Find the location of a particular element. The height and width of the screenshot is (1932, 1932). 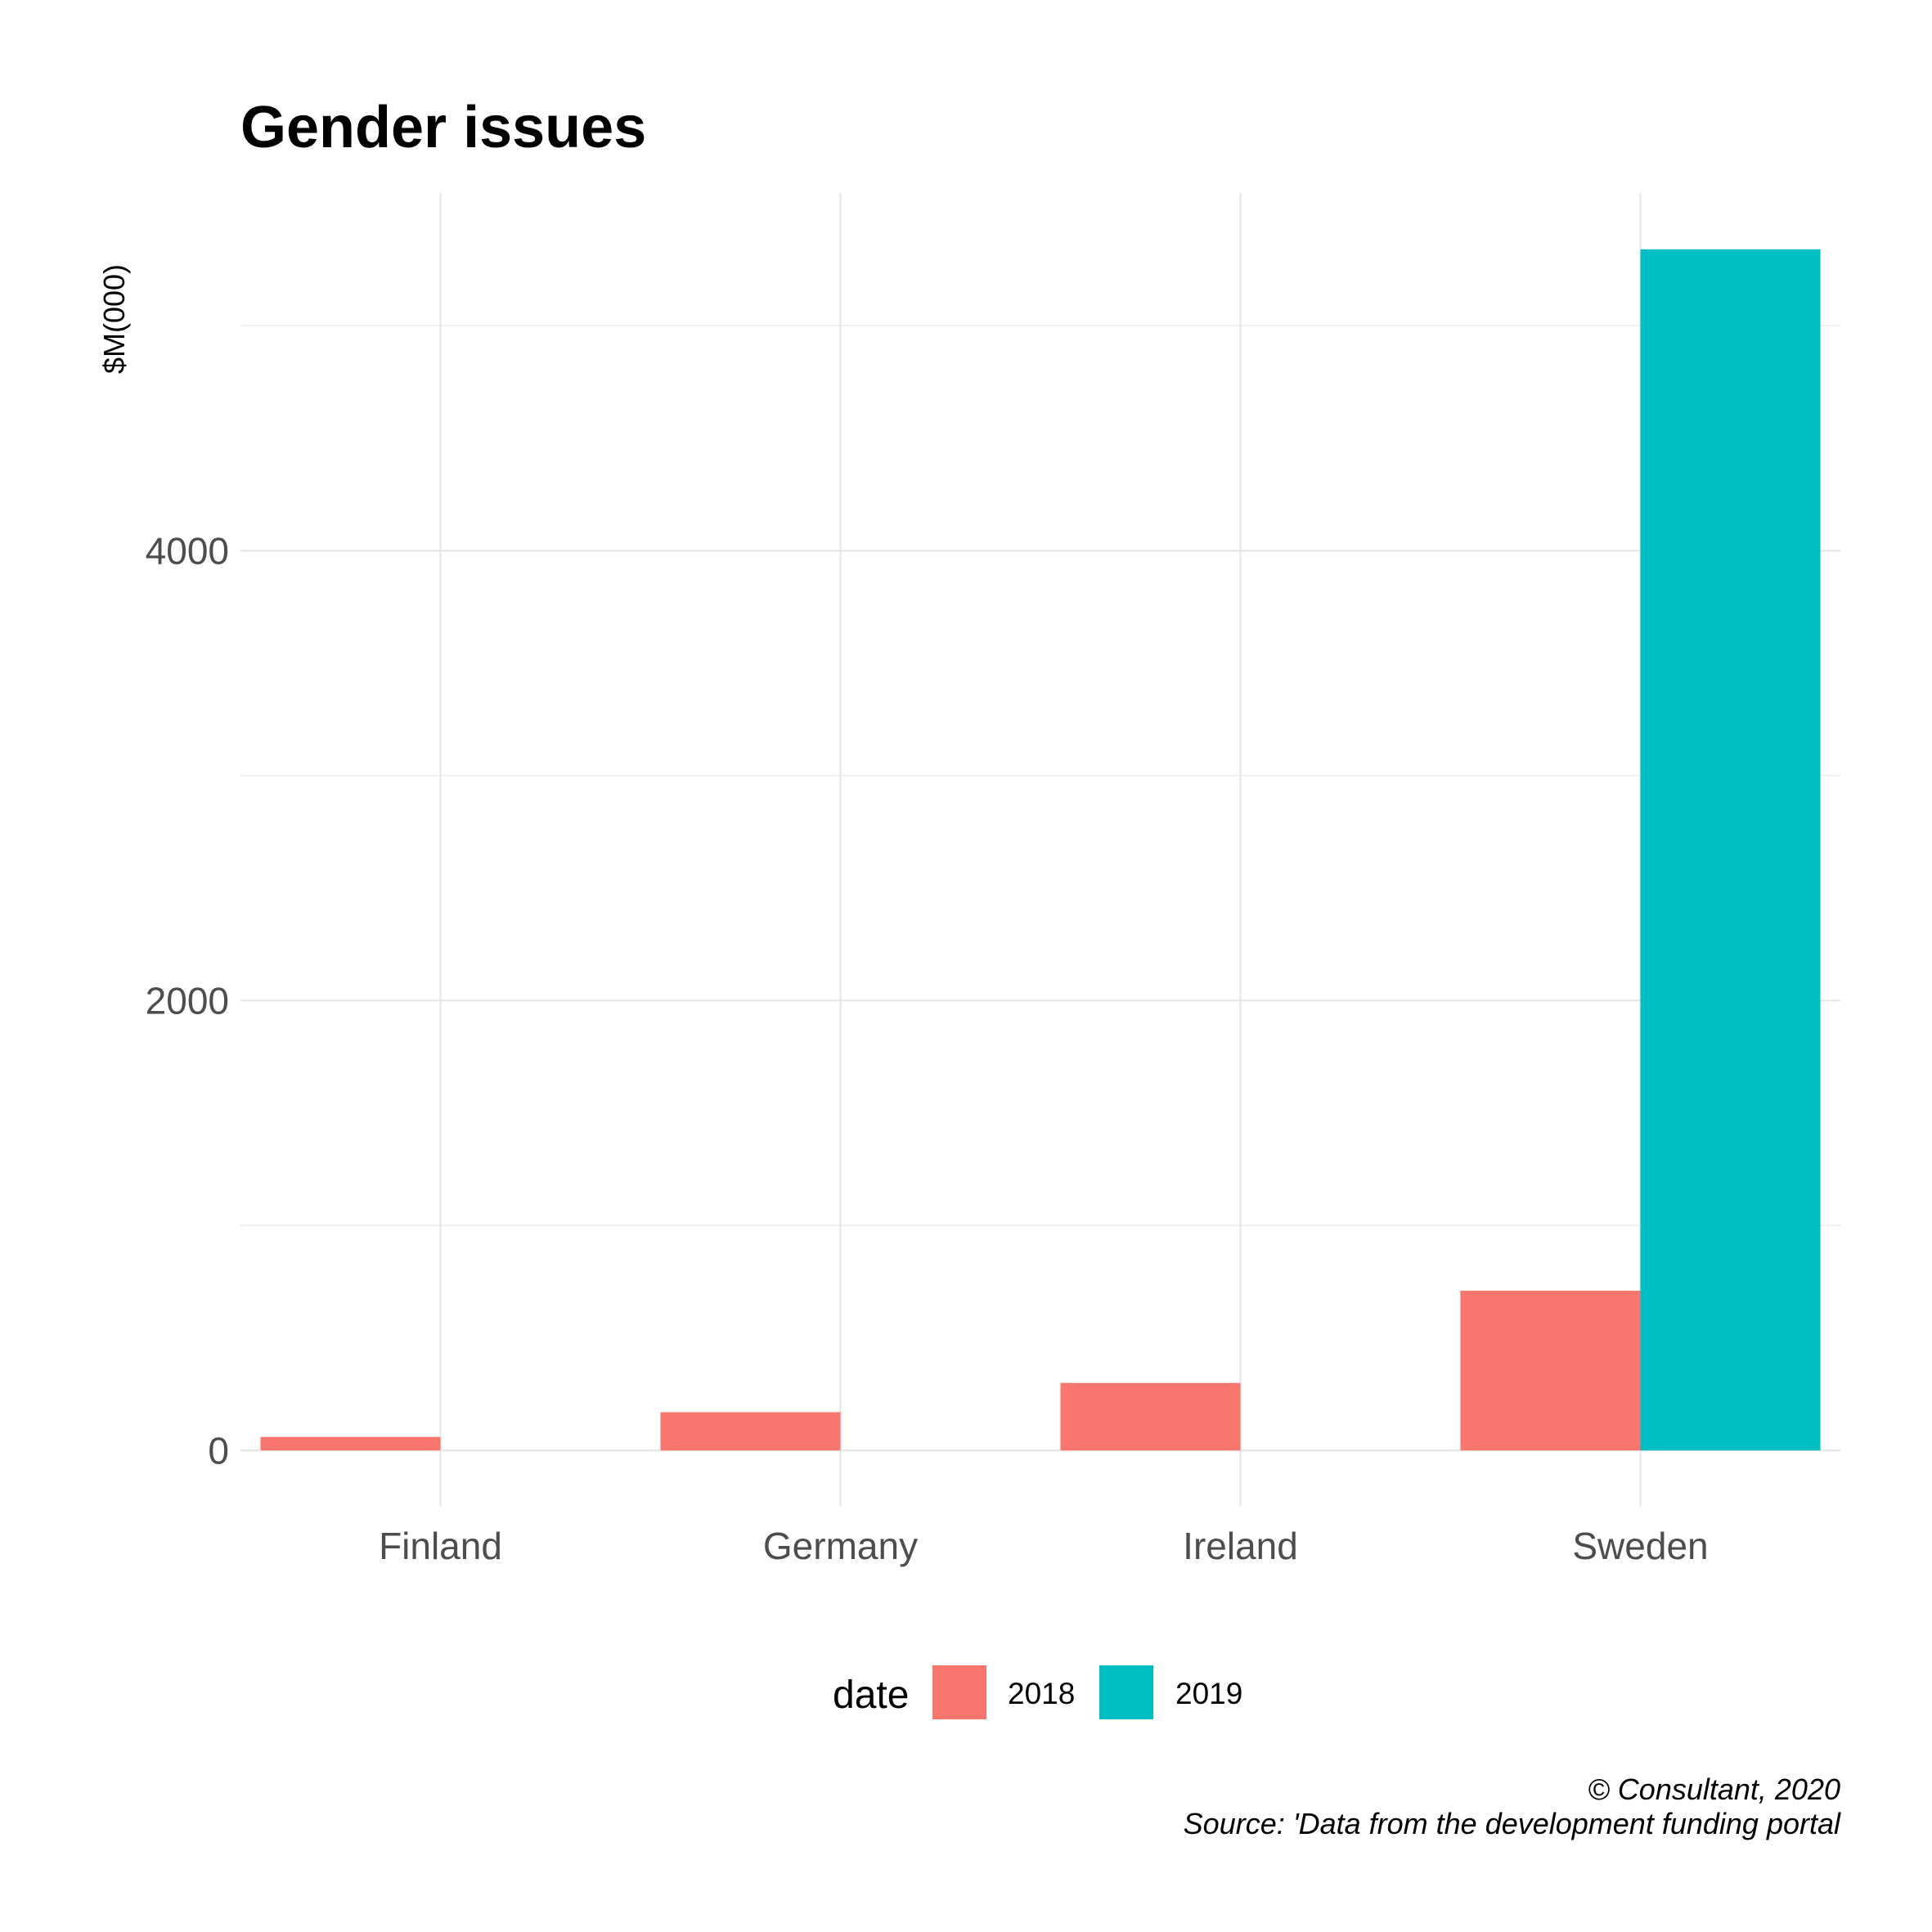

caption-copyright: © Consultant, 2020 is located at coordinates (1714, 1789).